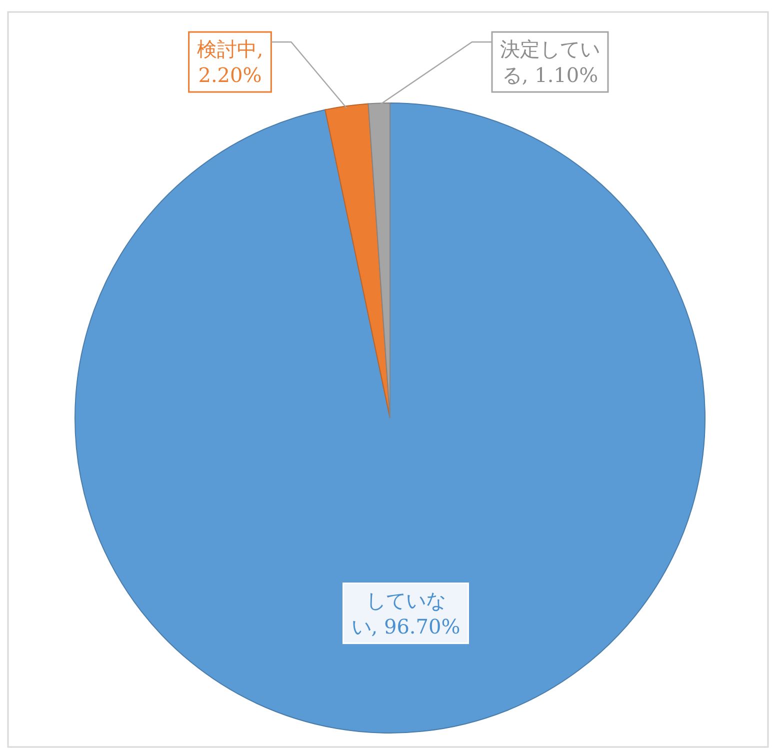 The height and width of the screenshot is (749, 773). What do you see at coordinates (405, 613) in the screenshot?
I see `slice-label: していない, 96.70%` at bounding box center [405, 613].